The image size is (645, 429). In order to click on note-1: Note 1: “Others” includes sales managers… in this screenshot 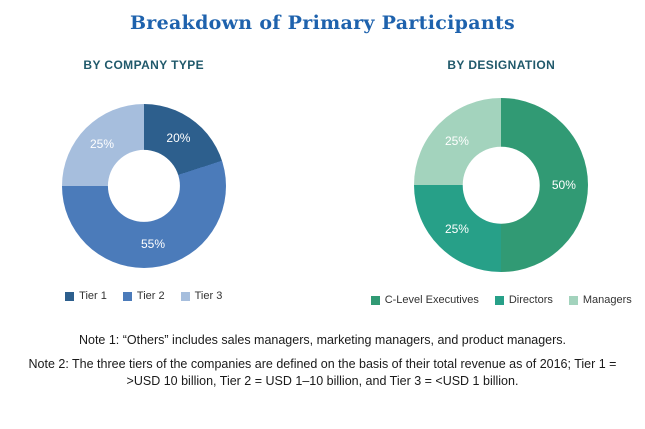, I will do `click(322, 340)`.